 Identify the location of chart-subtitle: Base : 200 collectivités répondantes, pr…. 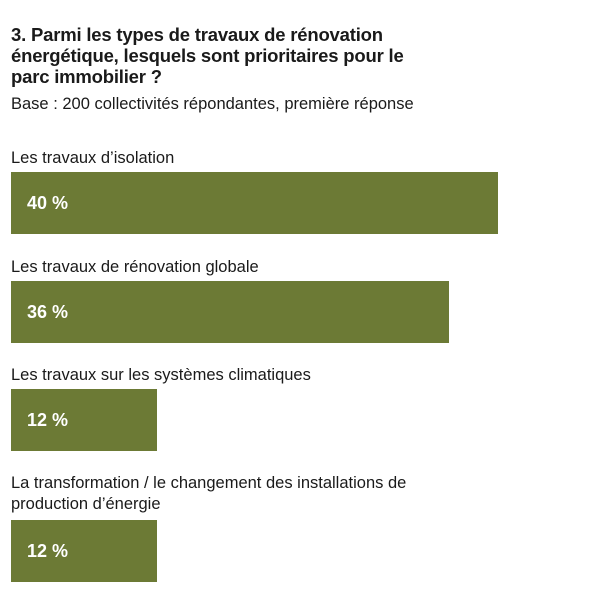
(212, 104).